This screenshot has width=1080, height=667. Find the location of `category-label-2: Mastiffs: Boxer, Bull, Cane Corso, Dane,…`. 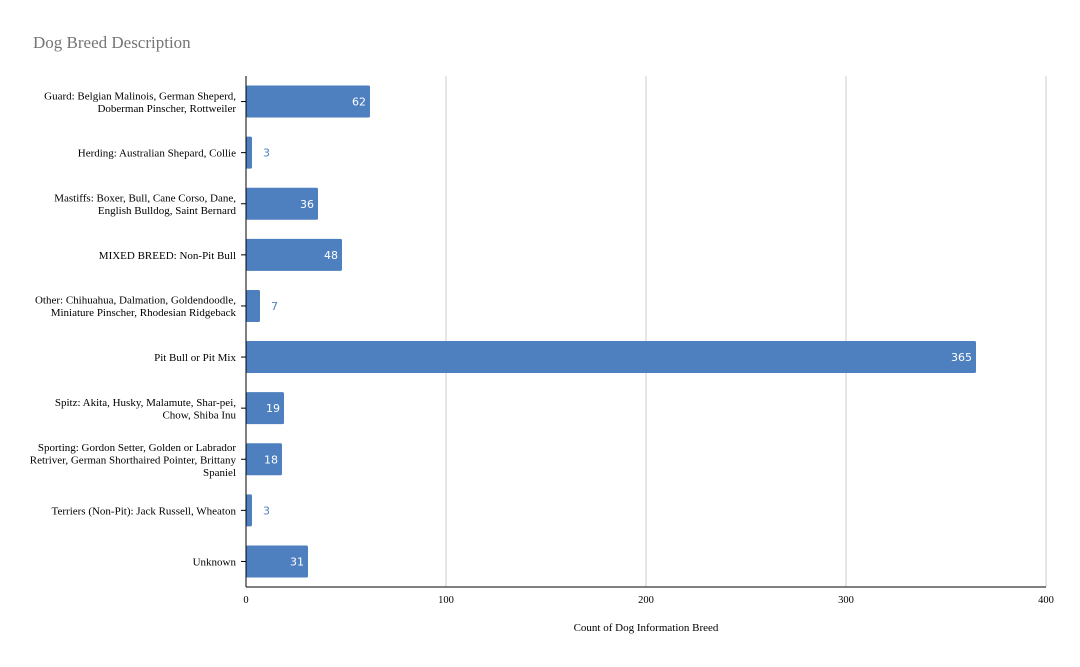

category-label-2: Mastiffs: Boxer, Bull, Cane Corso, Dane,… is located at coordinates (145, 205).